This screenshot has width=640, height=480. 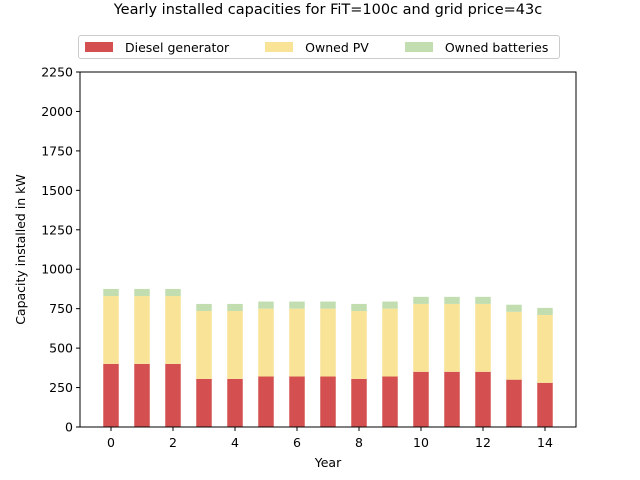 What do you see at coordinates (99, 47) in the screenshot?
I see `legend-swatch-diesel-generator` at bounding box center [99, 47].